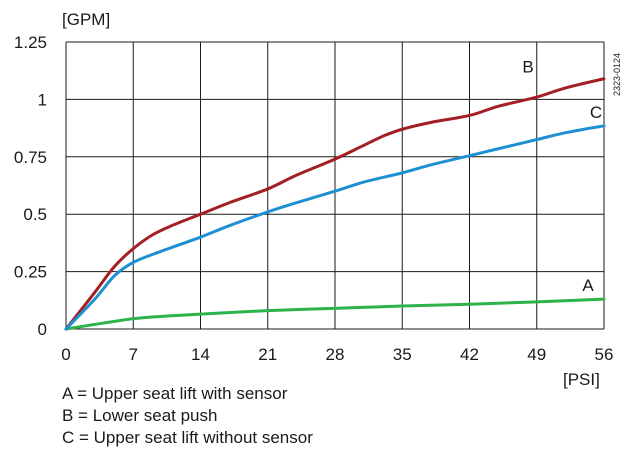 Image resolution: width=627 pixels, height=466 pixels. I want to click on x-tick-label: 28, so click(335, 354).